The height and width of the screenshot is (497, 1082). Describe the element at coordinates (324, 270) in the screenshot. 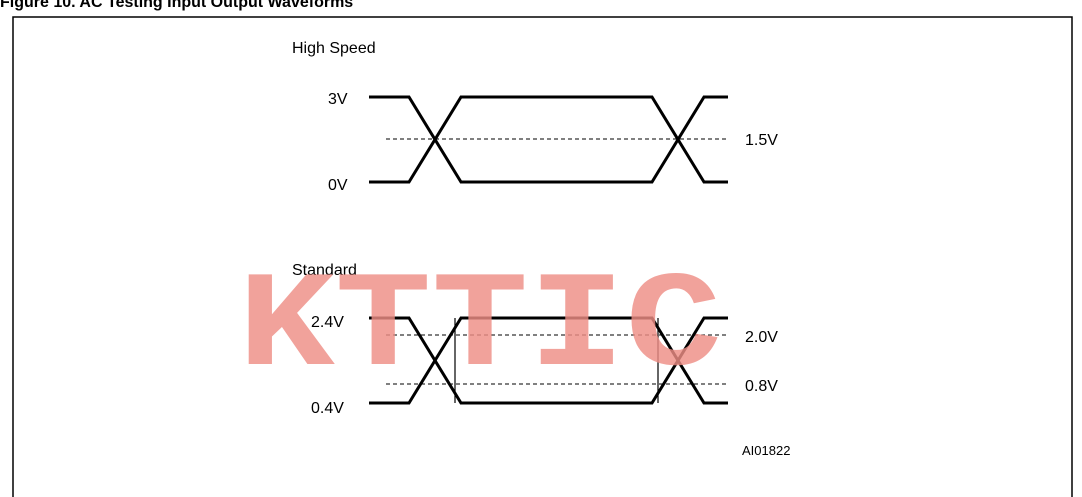

I see `standard-title: Standard` at that location.